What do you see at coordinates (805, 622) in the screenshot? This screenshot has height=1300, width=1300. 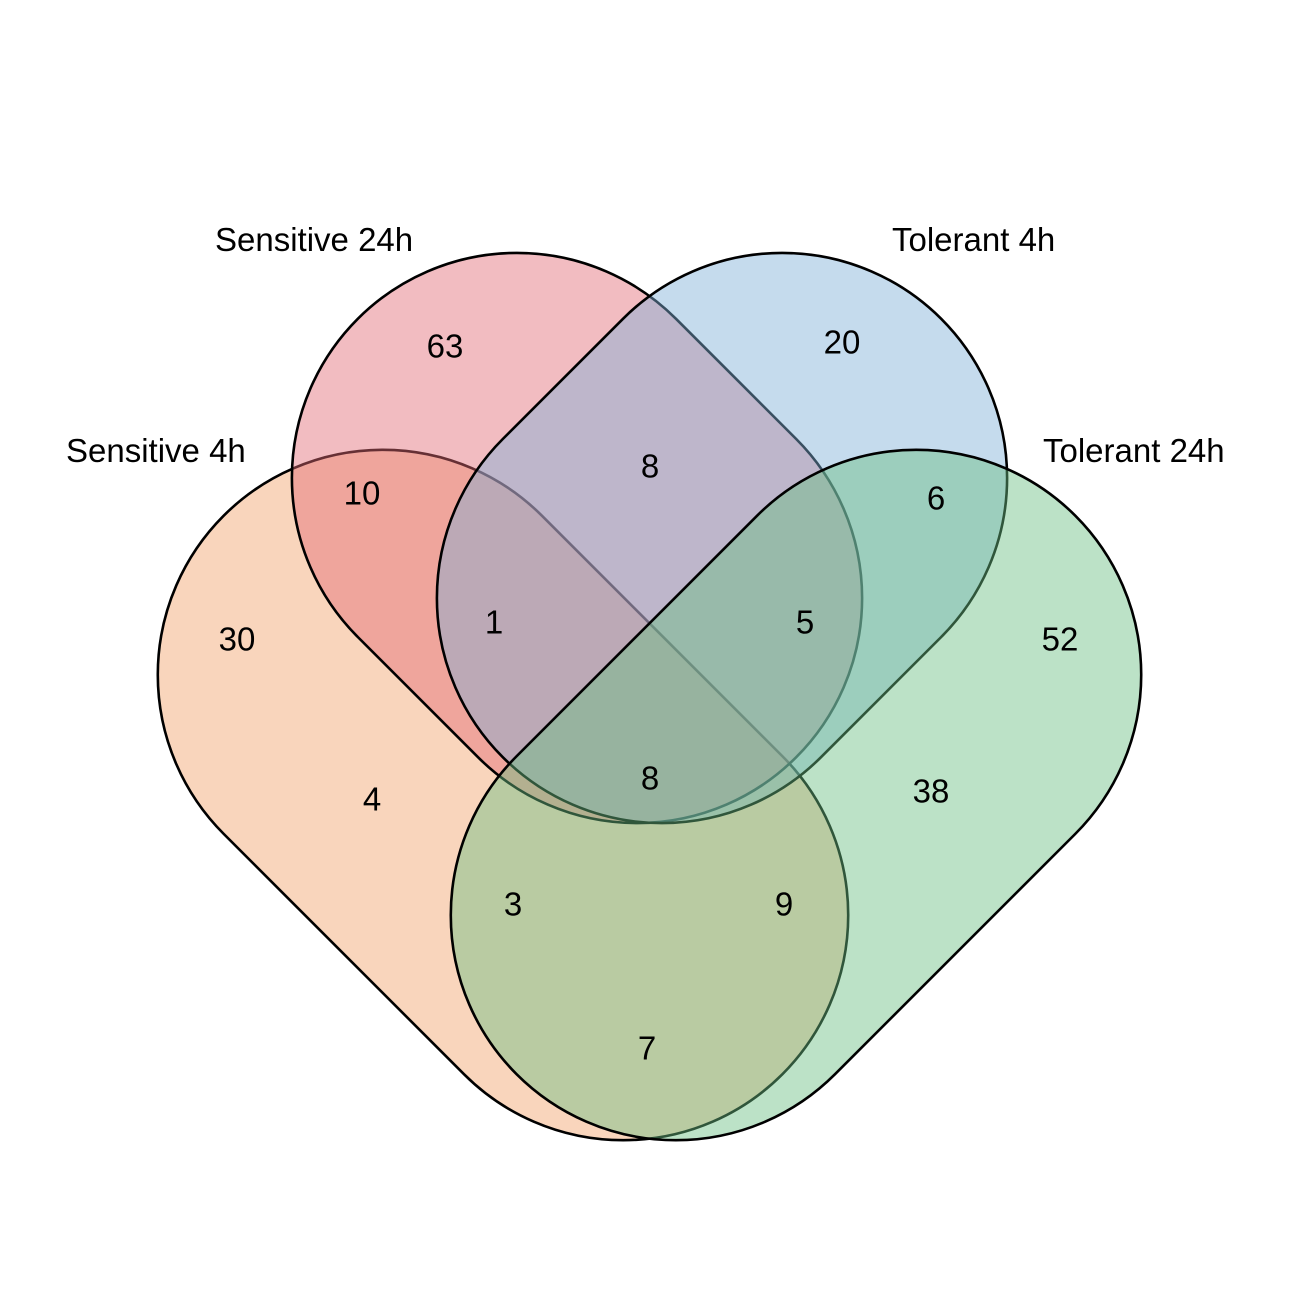 I see `count-s24h-t4h-t24h: 5` at bounding box center [805, 622].